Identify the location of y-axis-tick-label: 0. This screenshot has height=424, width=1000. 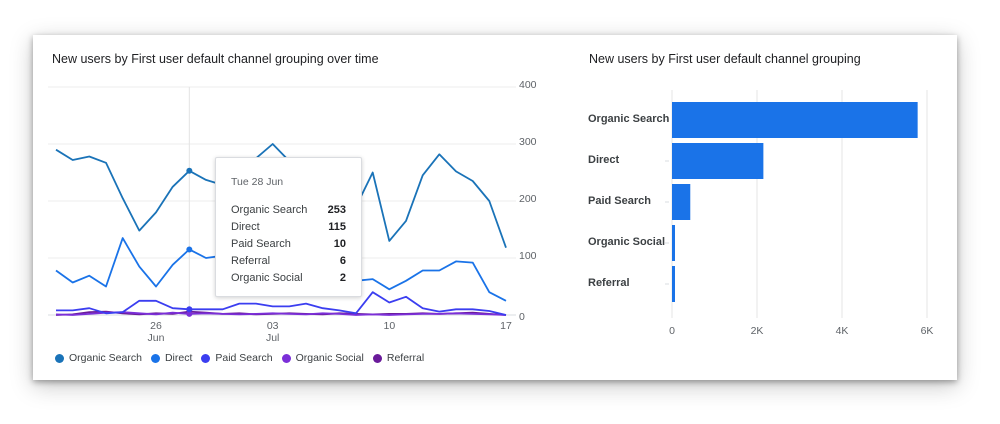
(522, 317).